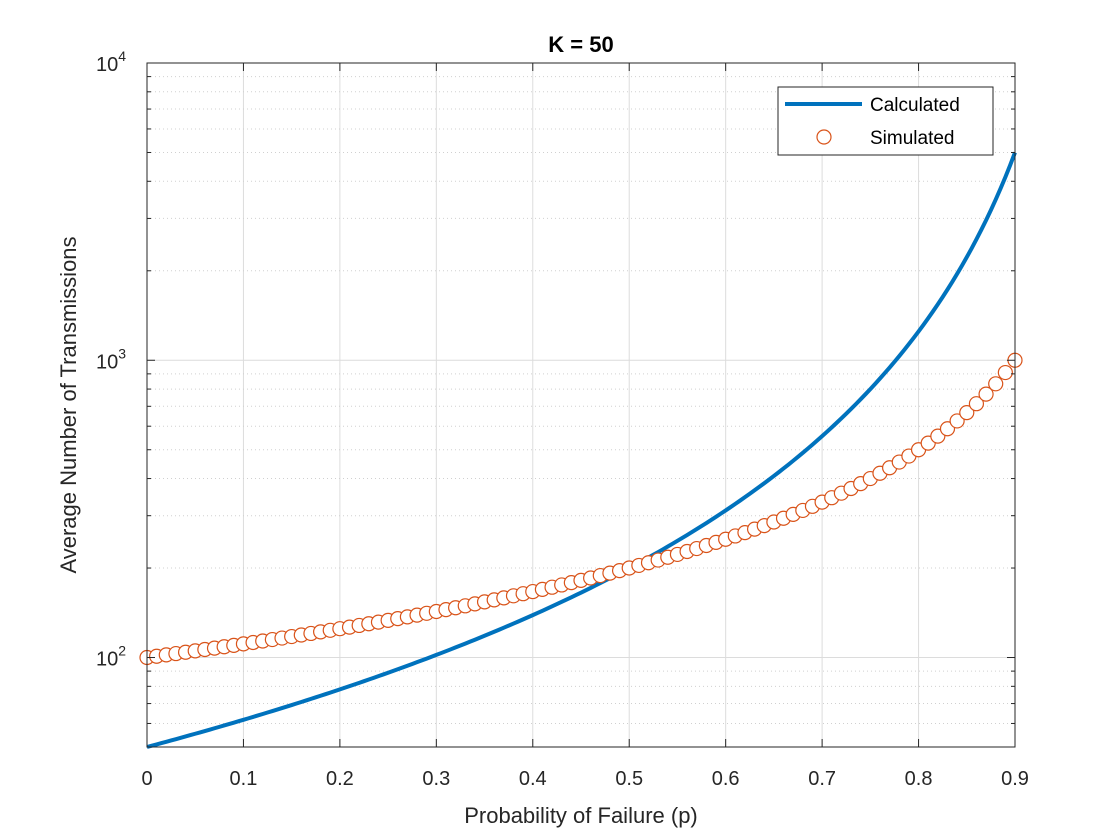 The image size is (1120, 840). Describe the element at coordinates (340, 779) in the screenshot. I see `x-tick-label: 0.2` at that location.